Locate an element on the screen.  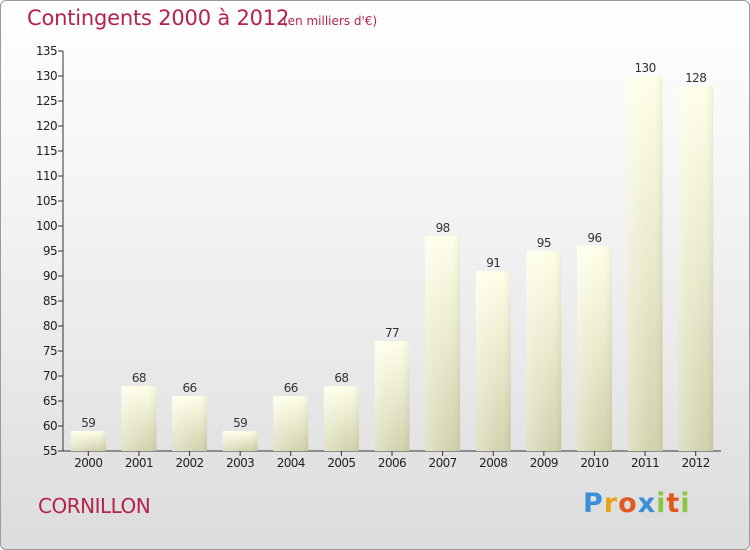
data-label: 95 is located at coordinates (544, 243).